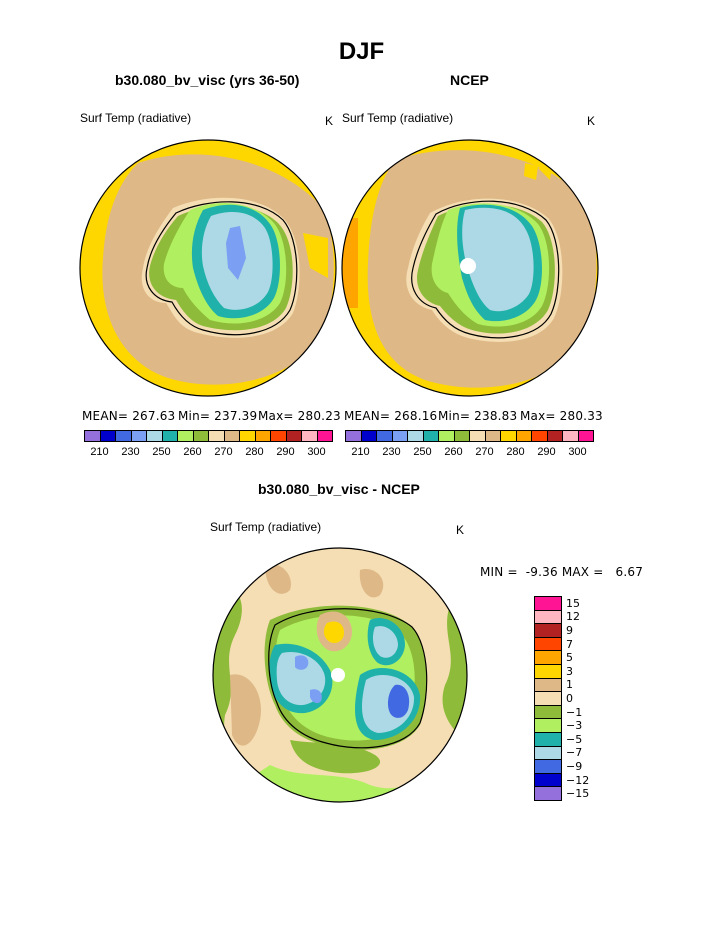  What do you see at coordinates (561, 416) in the screenshot?
I see `obs-max-label: Max= 280.33` at bounding box center [561, 416].